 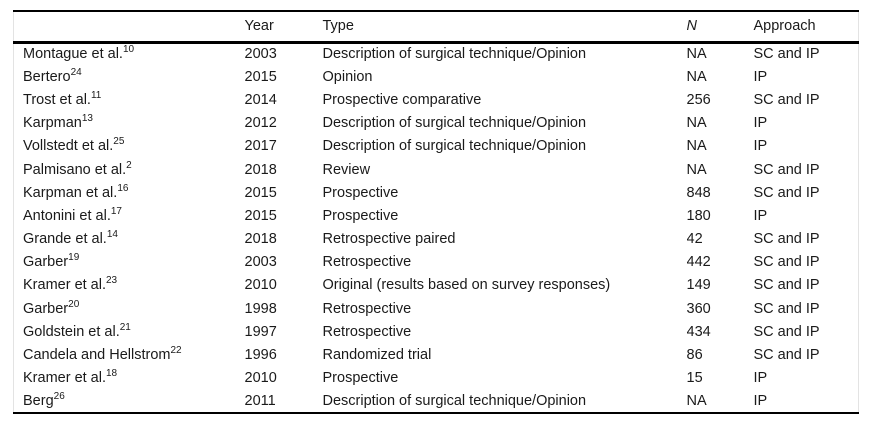 I want to click on author-cell: Bertero24, so click(x=129, y=76).